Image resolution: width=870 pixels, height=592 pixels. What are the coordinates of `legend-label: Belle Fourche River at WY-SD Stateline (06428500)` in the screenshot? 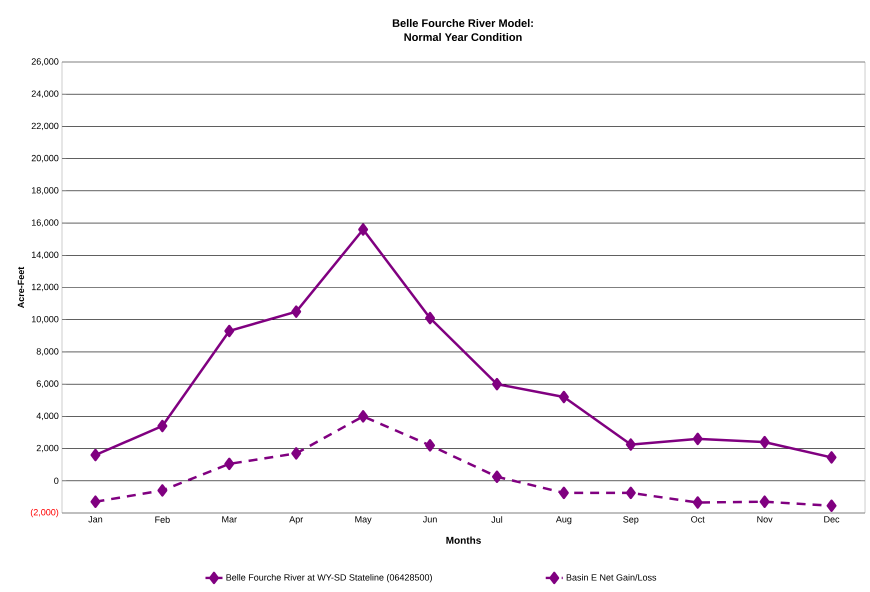 It's located at (329, 578).